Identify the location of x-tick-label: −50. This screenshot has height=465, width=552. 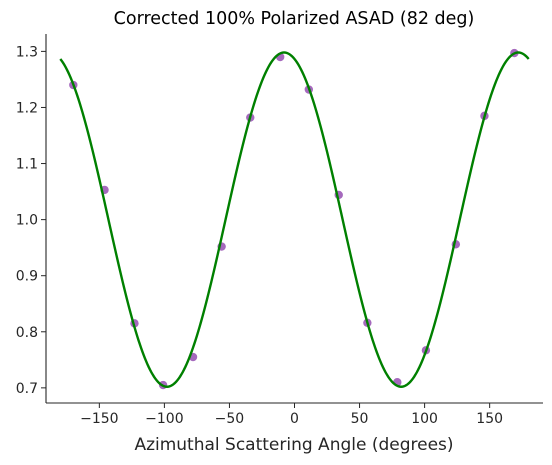
(230, 419).